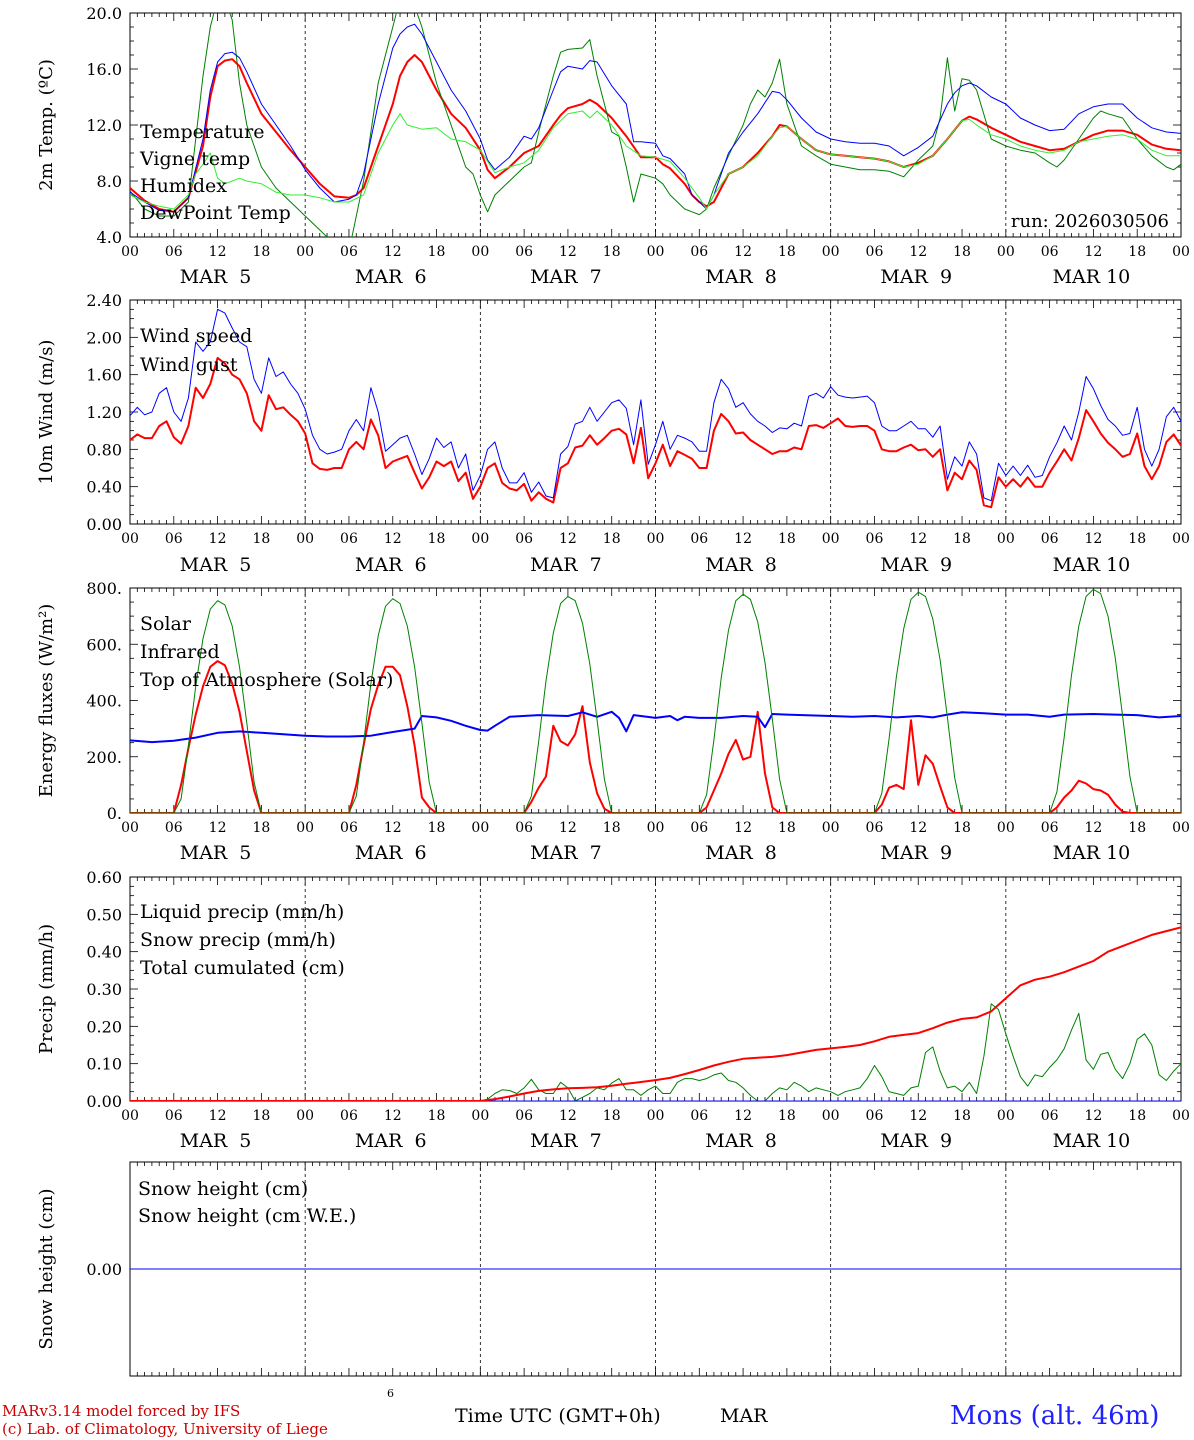 This screenshot has height=1440, width=1194. Describe the element at coordinates (166, 624) in the screenshot. I see `legend-entry: Solar` at that location.